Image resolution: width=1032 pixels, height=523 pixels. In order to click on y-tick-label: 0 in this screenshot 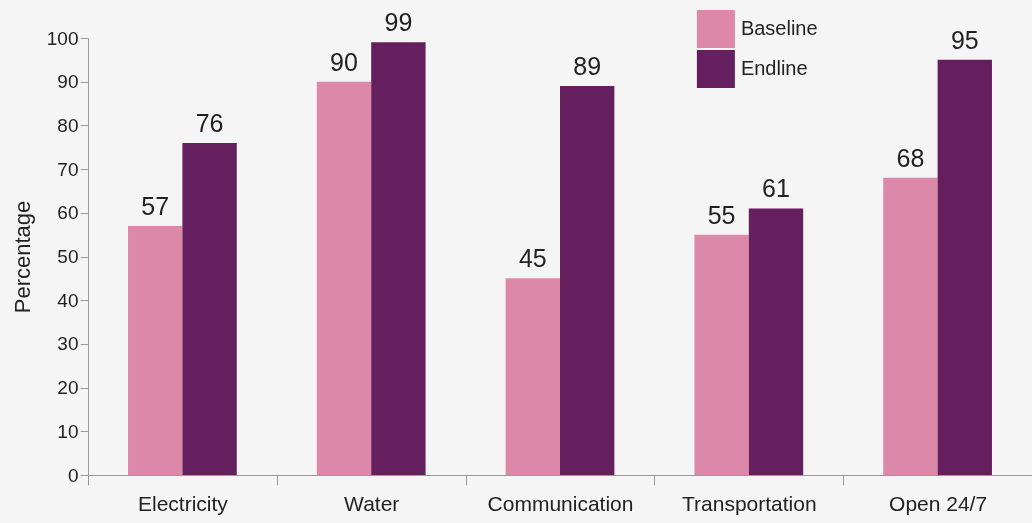, I will do `click(73, 475)`.